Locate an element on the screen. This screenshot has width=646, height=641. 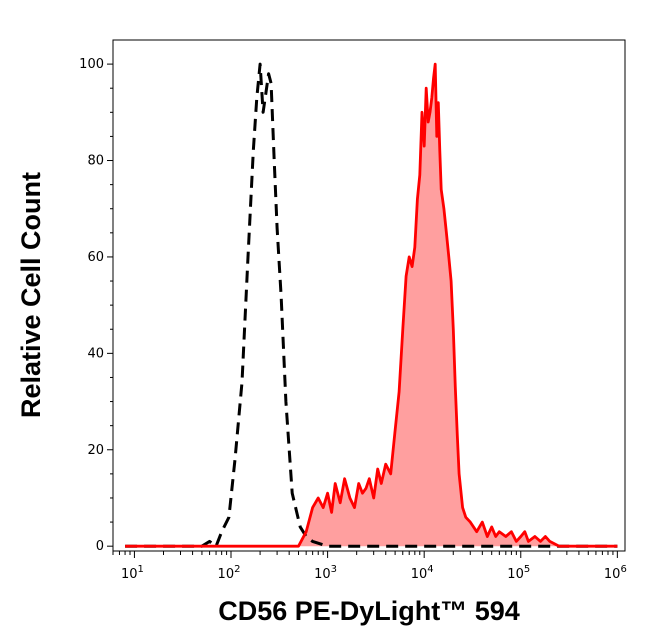
y-tick-label: 60 is located at coordinates (95, 257).